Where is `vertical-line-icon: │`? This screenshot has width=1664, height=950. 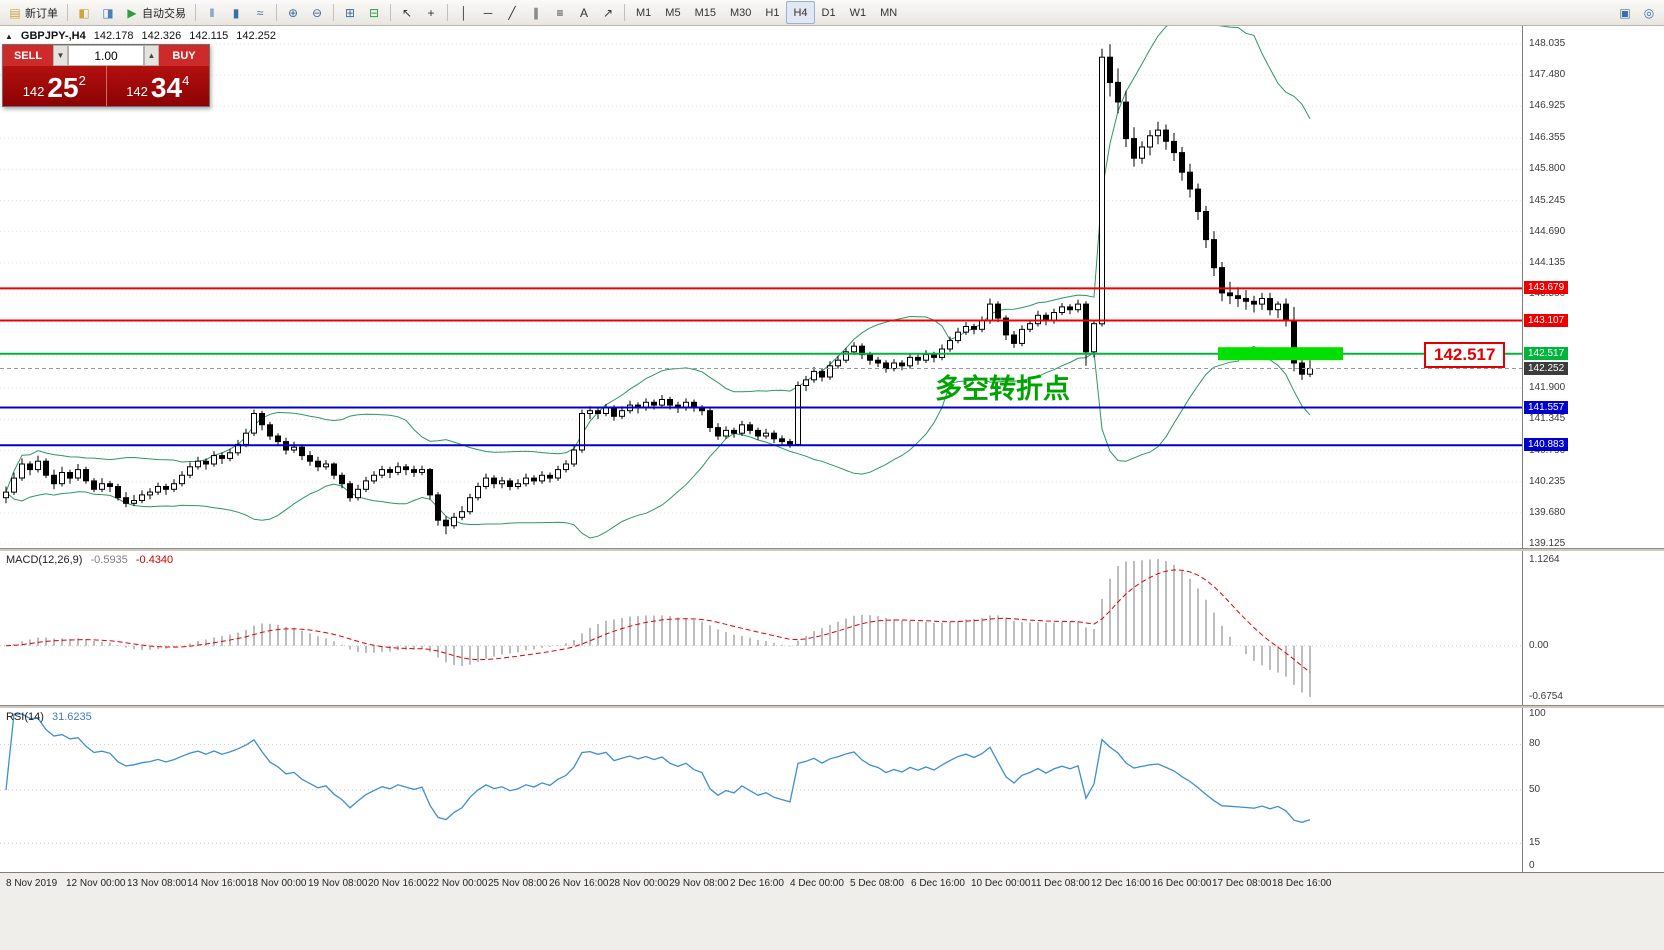 vertical-line-icon: │ is located at coordinates (464, 12).